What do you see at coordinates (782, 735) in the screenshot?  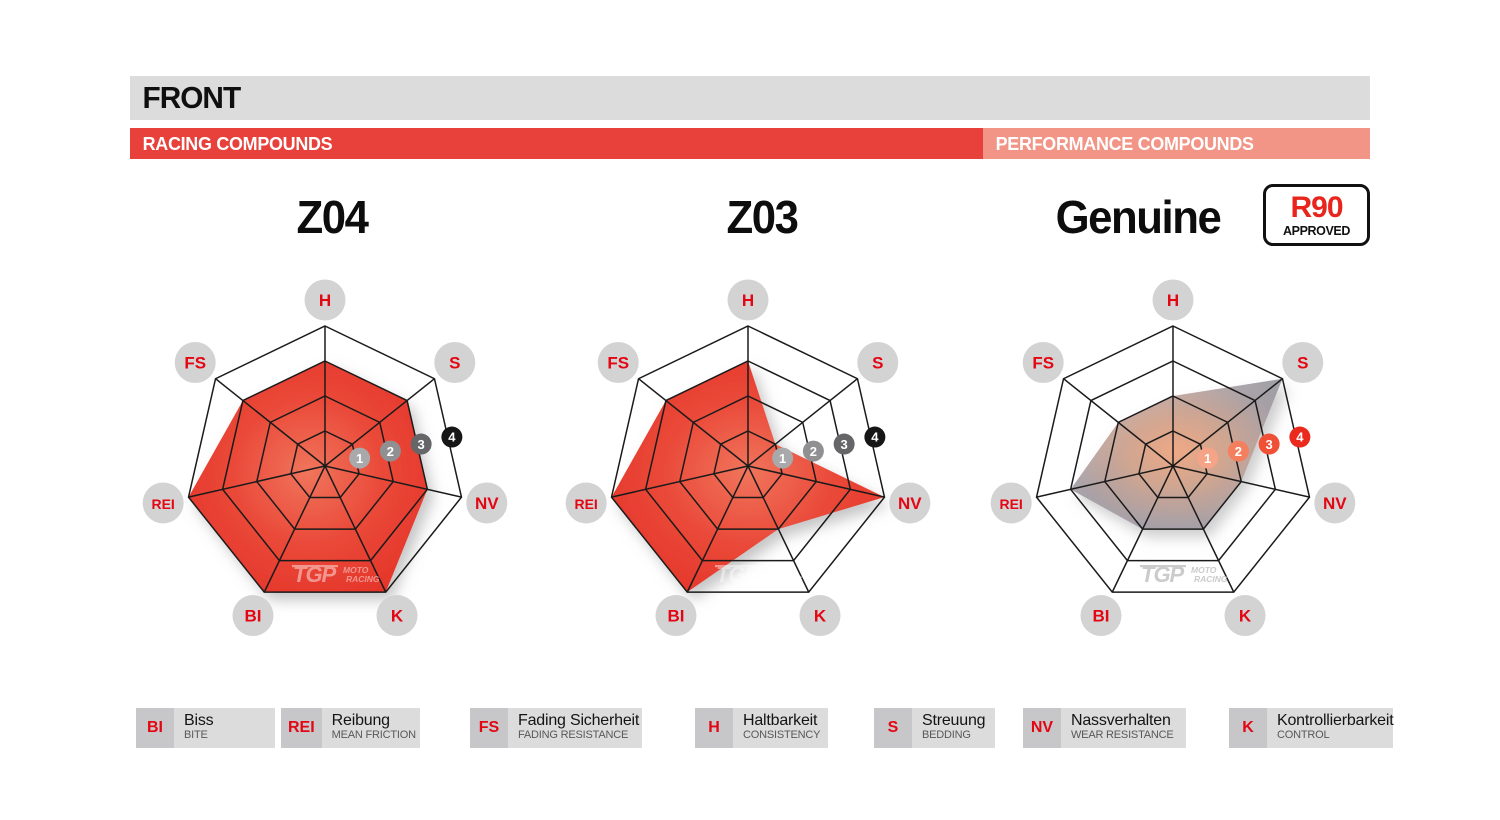 I see `legend-term-en: CONSISTENCY` at bounding box center [782, 735].